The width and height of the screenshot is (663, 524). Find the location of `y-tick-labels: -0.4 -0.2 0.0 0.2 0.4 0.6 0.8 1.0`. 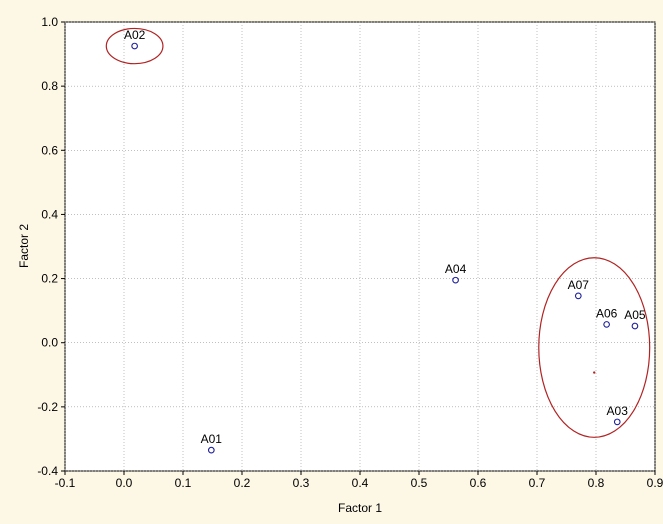

y-tick-labels: -0.4 -0.2 0.0 0.2 0.4 0.6 0.8 1.0 is located at coordinates (47, 246).